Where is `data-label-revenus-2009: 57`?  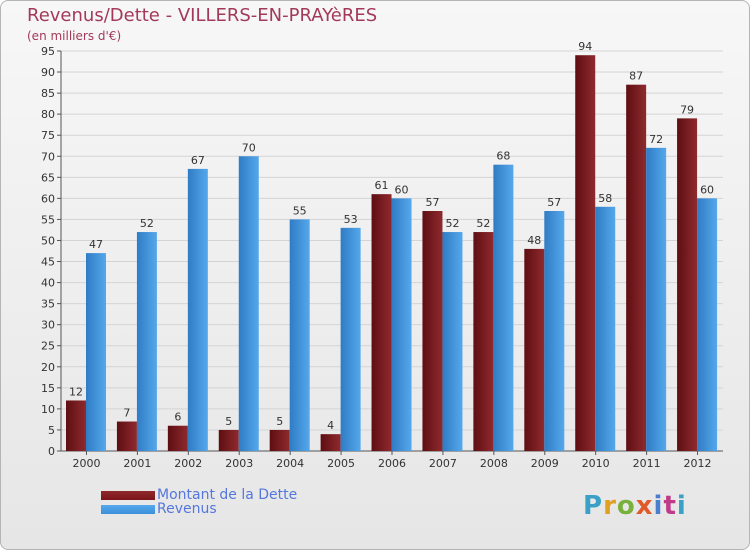 data-label-revenus-2009: 57 is located at coordinates (554, 202).